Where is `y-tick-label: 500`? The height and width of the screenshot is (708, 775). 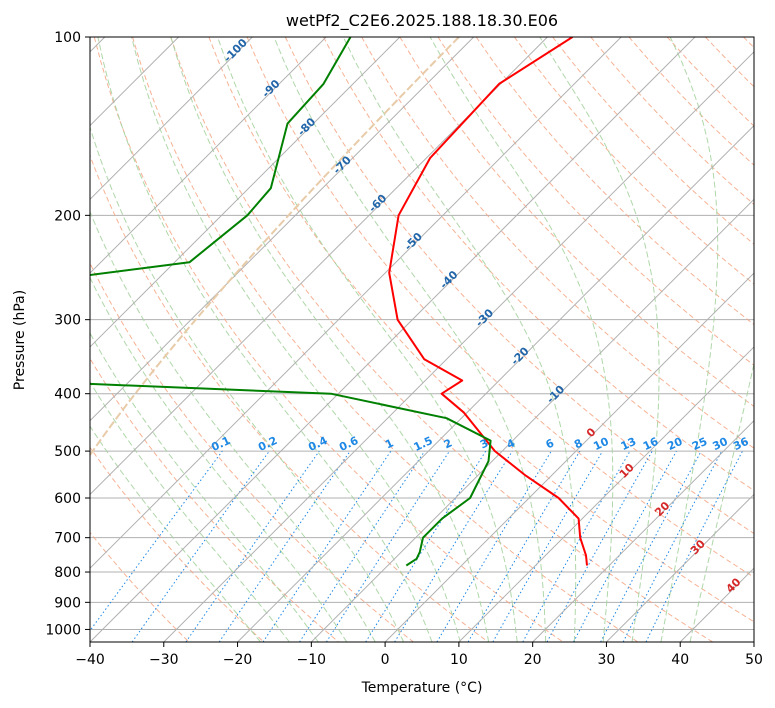
y-tick-label: 500 is located at coordinates (67, 452).